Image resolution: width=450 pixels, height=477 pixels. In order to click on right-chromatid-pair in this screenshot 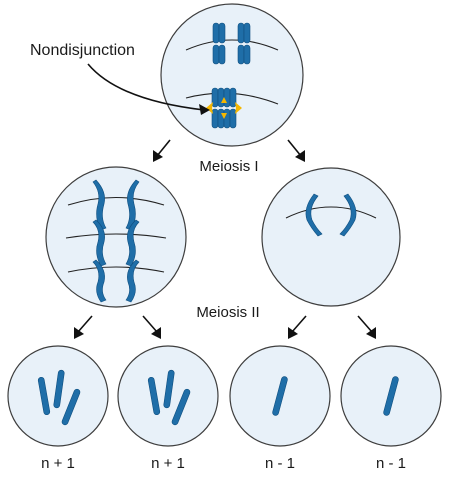, I will do `click(331, 215)`.